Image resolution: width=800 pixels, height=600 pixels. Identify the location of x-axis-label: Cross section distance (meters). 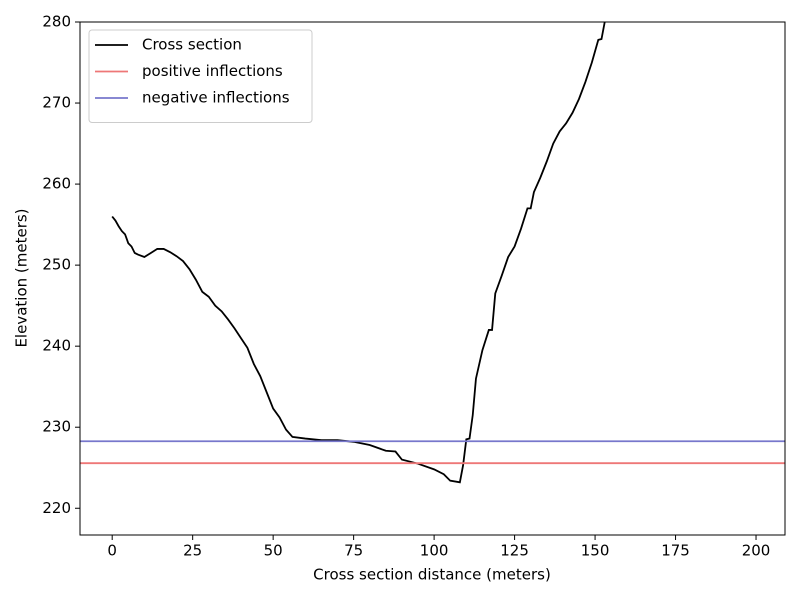
(432, 575).